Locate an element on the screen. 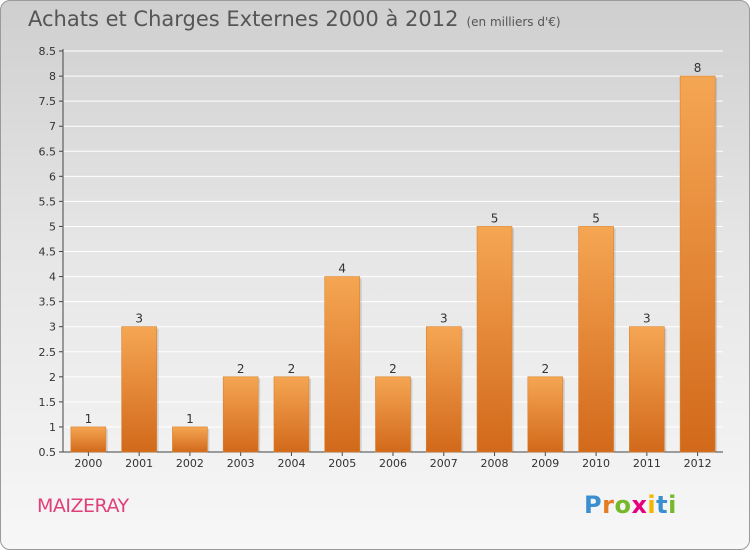 This screenshot has height=550, width=750. x-tick-label-2011: 2011 is located at coordinates (647, 463).